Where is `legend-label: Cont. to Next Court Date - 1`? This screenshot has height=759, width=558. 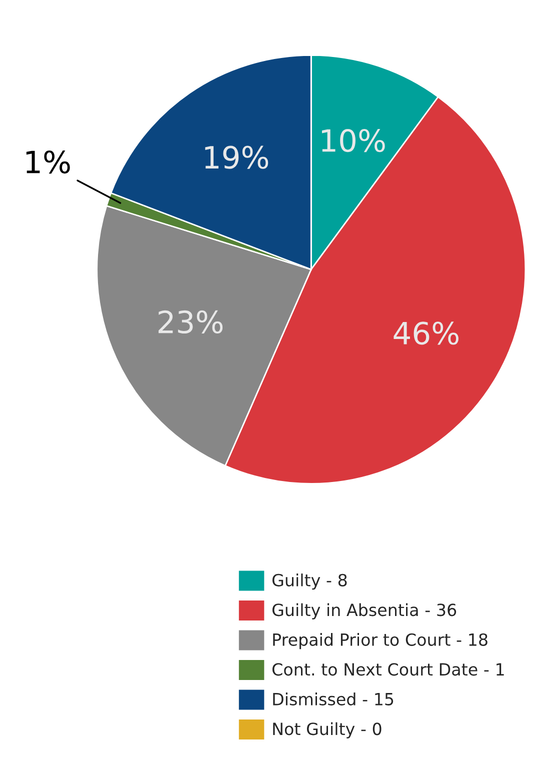 legend-label: Cont. to Next Court Date - 1 is located at coordinates (388, 669).